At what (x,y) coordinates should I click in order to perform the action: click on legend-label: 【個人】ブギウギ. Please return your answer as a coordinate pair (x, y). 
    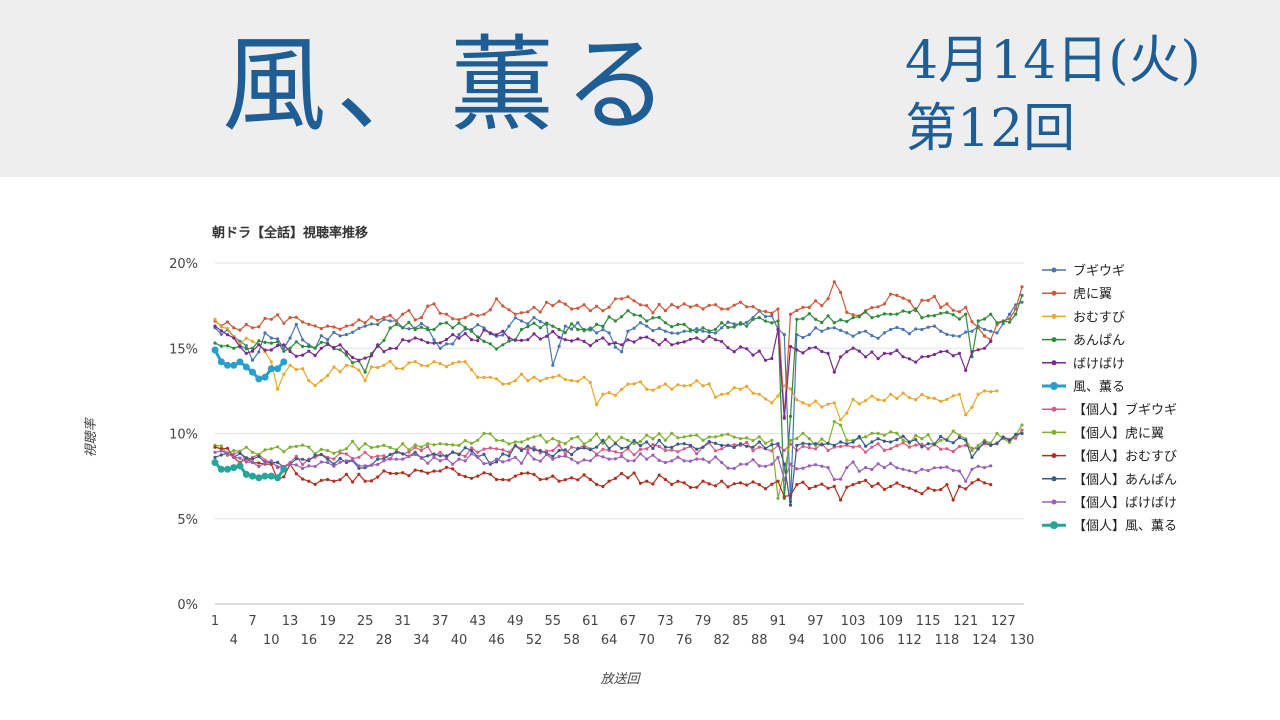
    Looking at the image, I should click on (1125, 410).